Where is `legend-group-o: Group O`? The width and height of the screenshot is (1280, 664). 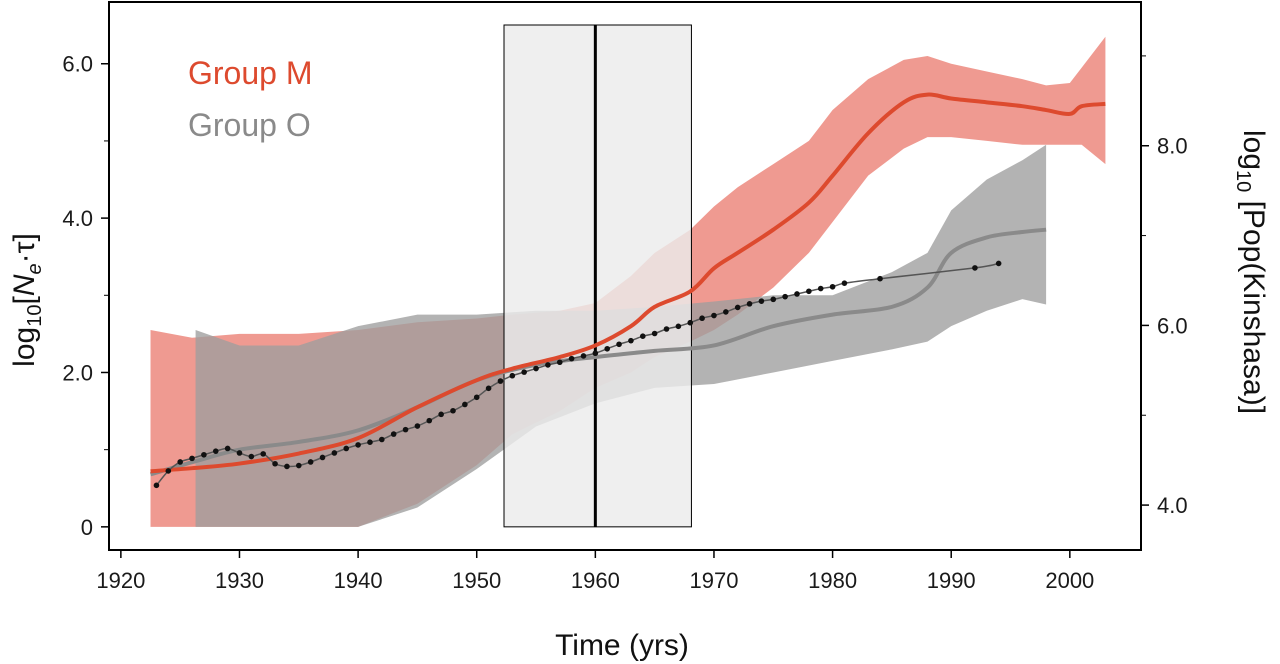 legend-group-o: Group O is located at coordinates (249, 125).